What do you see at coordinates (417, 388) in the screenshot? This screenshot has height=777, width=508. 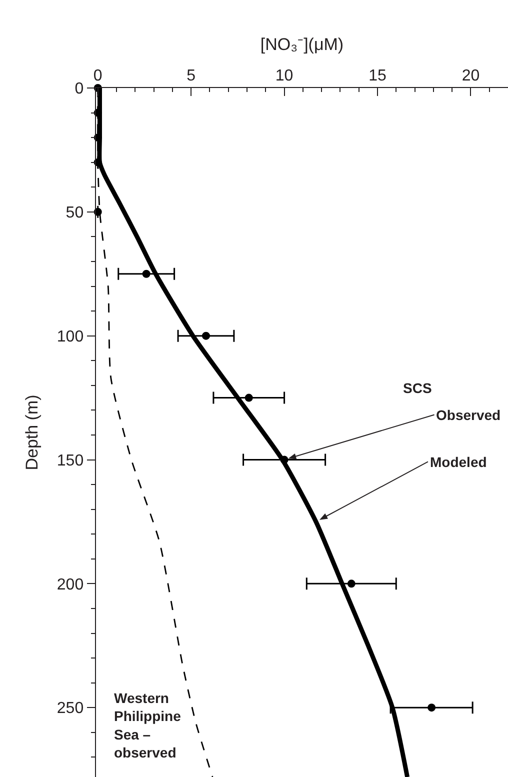 I see `annotation: SCS` at bounding box center [417, 388].